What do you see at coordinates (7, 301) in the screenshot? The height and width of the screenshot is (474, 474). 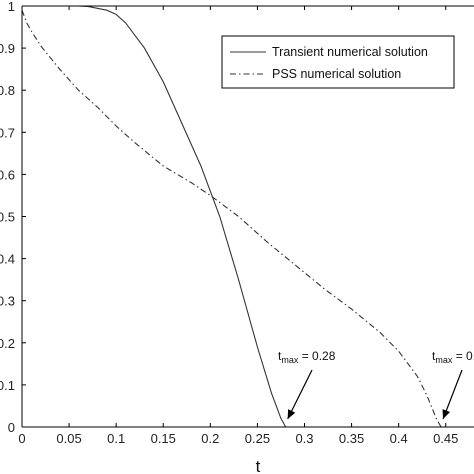 I see `y-tick-label: 0.3` at bounding box center [7, 301].